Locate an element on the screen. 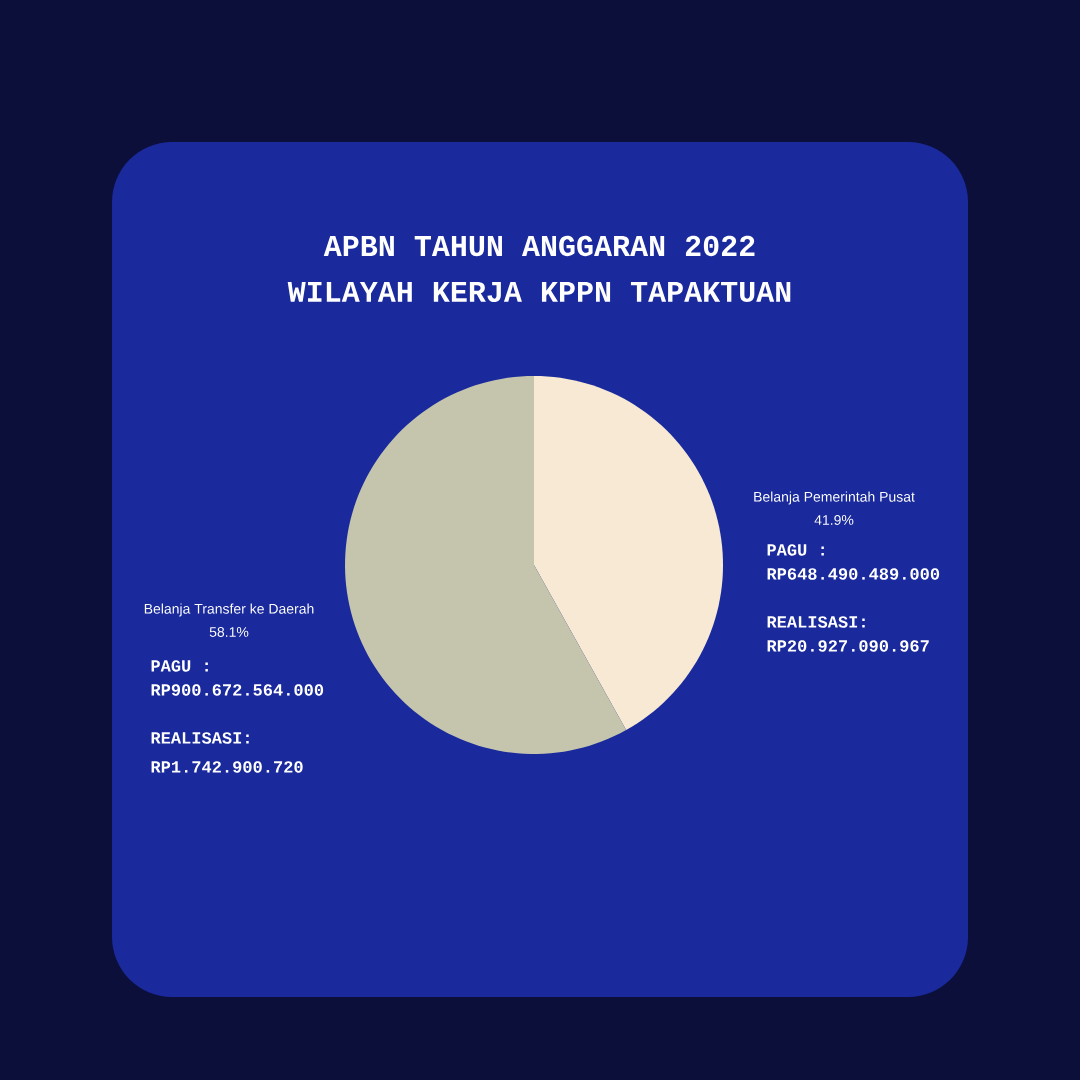 The image size is (1080, 1080). chart-title: APBN TAHUN ANGGARAN 2022 is located at coordinates (539, 246).